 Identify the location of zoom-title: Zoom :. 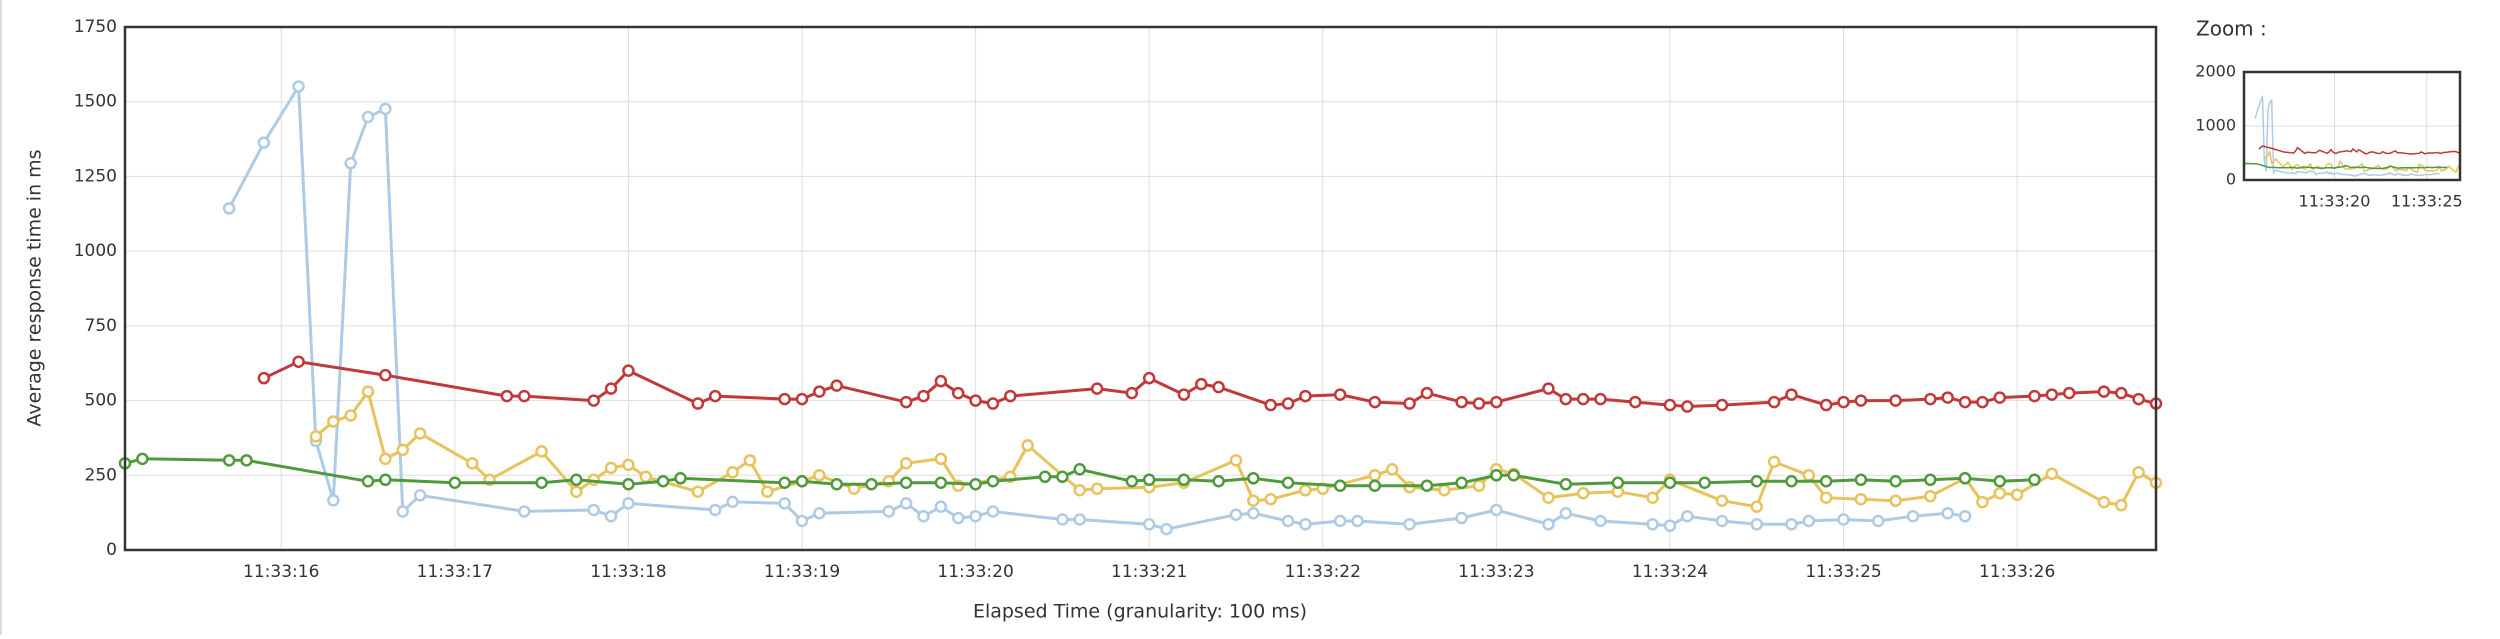
(2231, 29).